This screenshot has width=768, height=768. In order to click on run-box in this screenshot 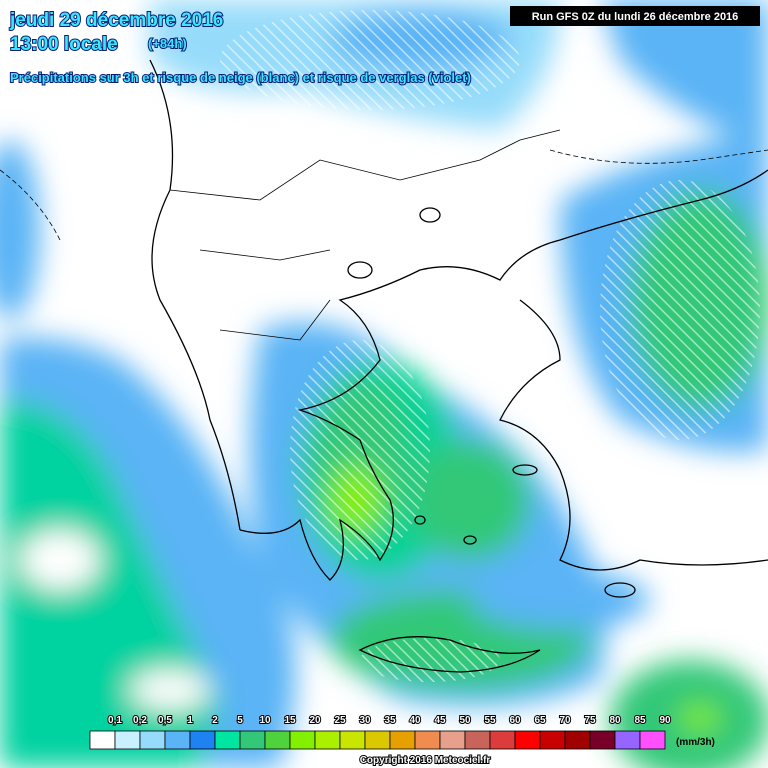, I will do `click(635, 16)`.